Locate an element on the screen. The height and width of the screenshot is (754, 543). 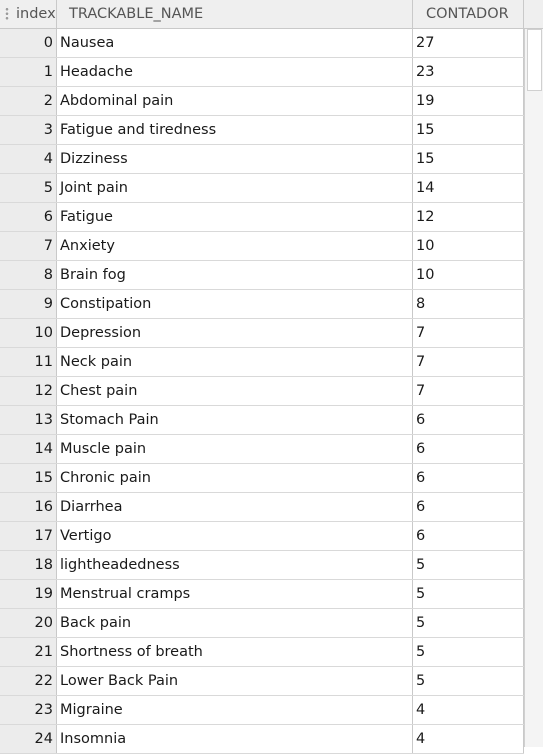
trackable-name-cell: Diarrhea is located at coordinates (235, 507).